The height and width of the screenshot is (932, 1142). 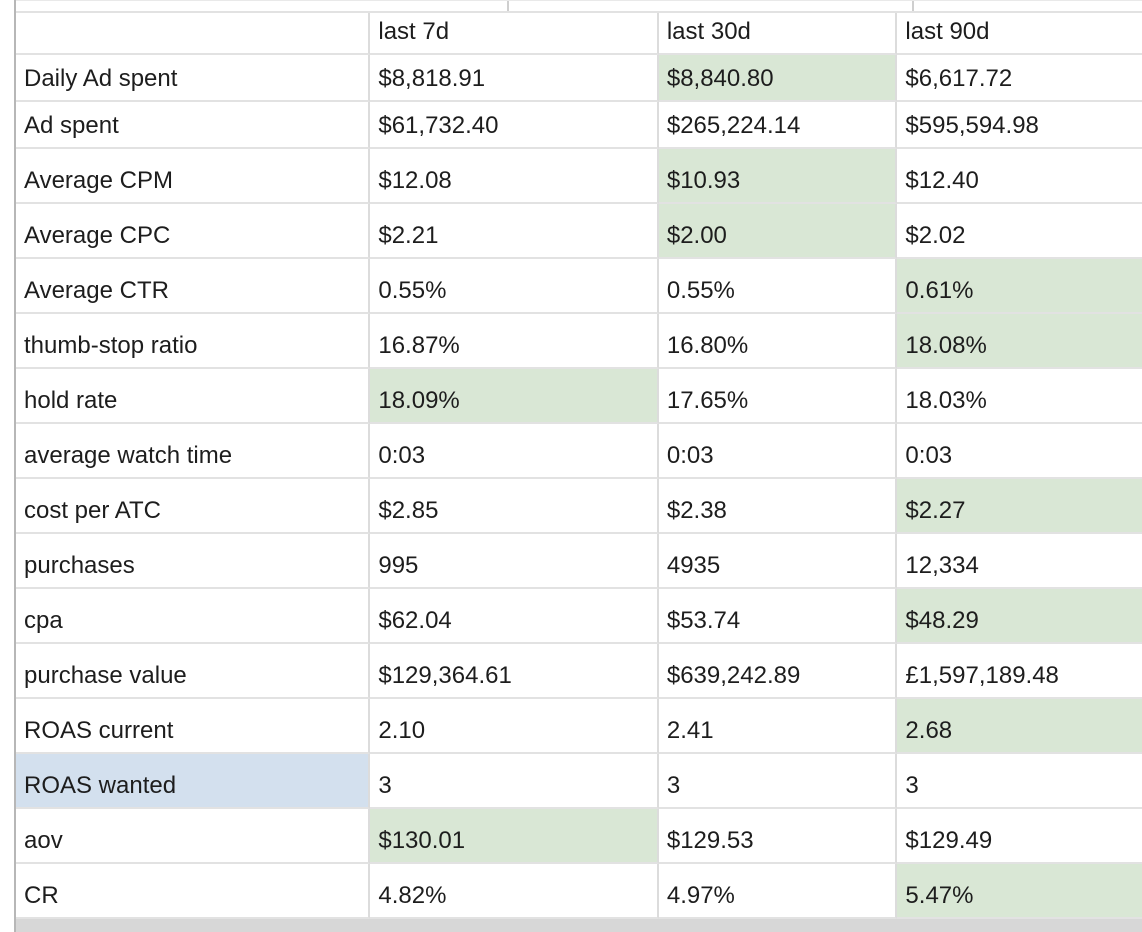 I want to click on value-cell: $129.49, so click(x=1019, y=836).